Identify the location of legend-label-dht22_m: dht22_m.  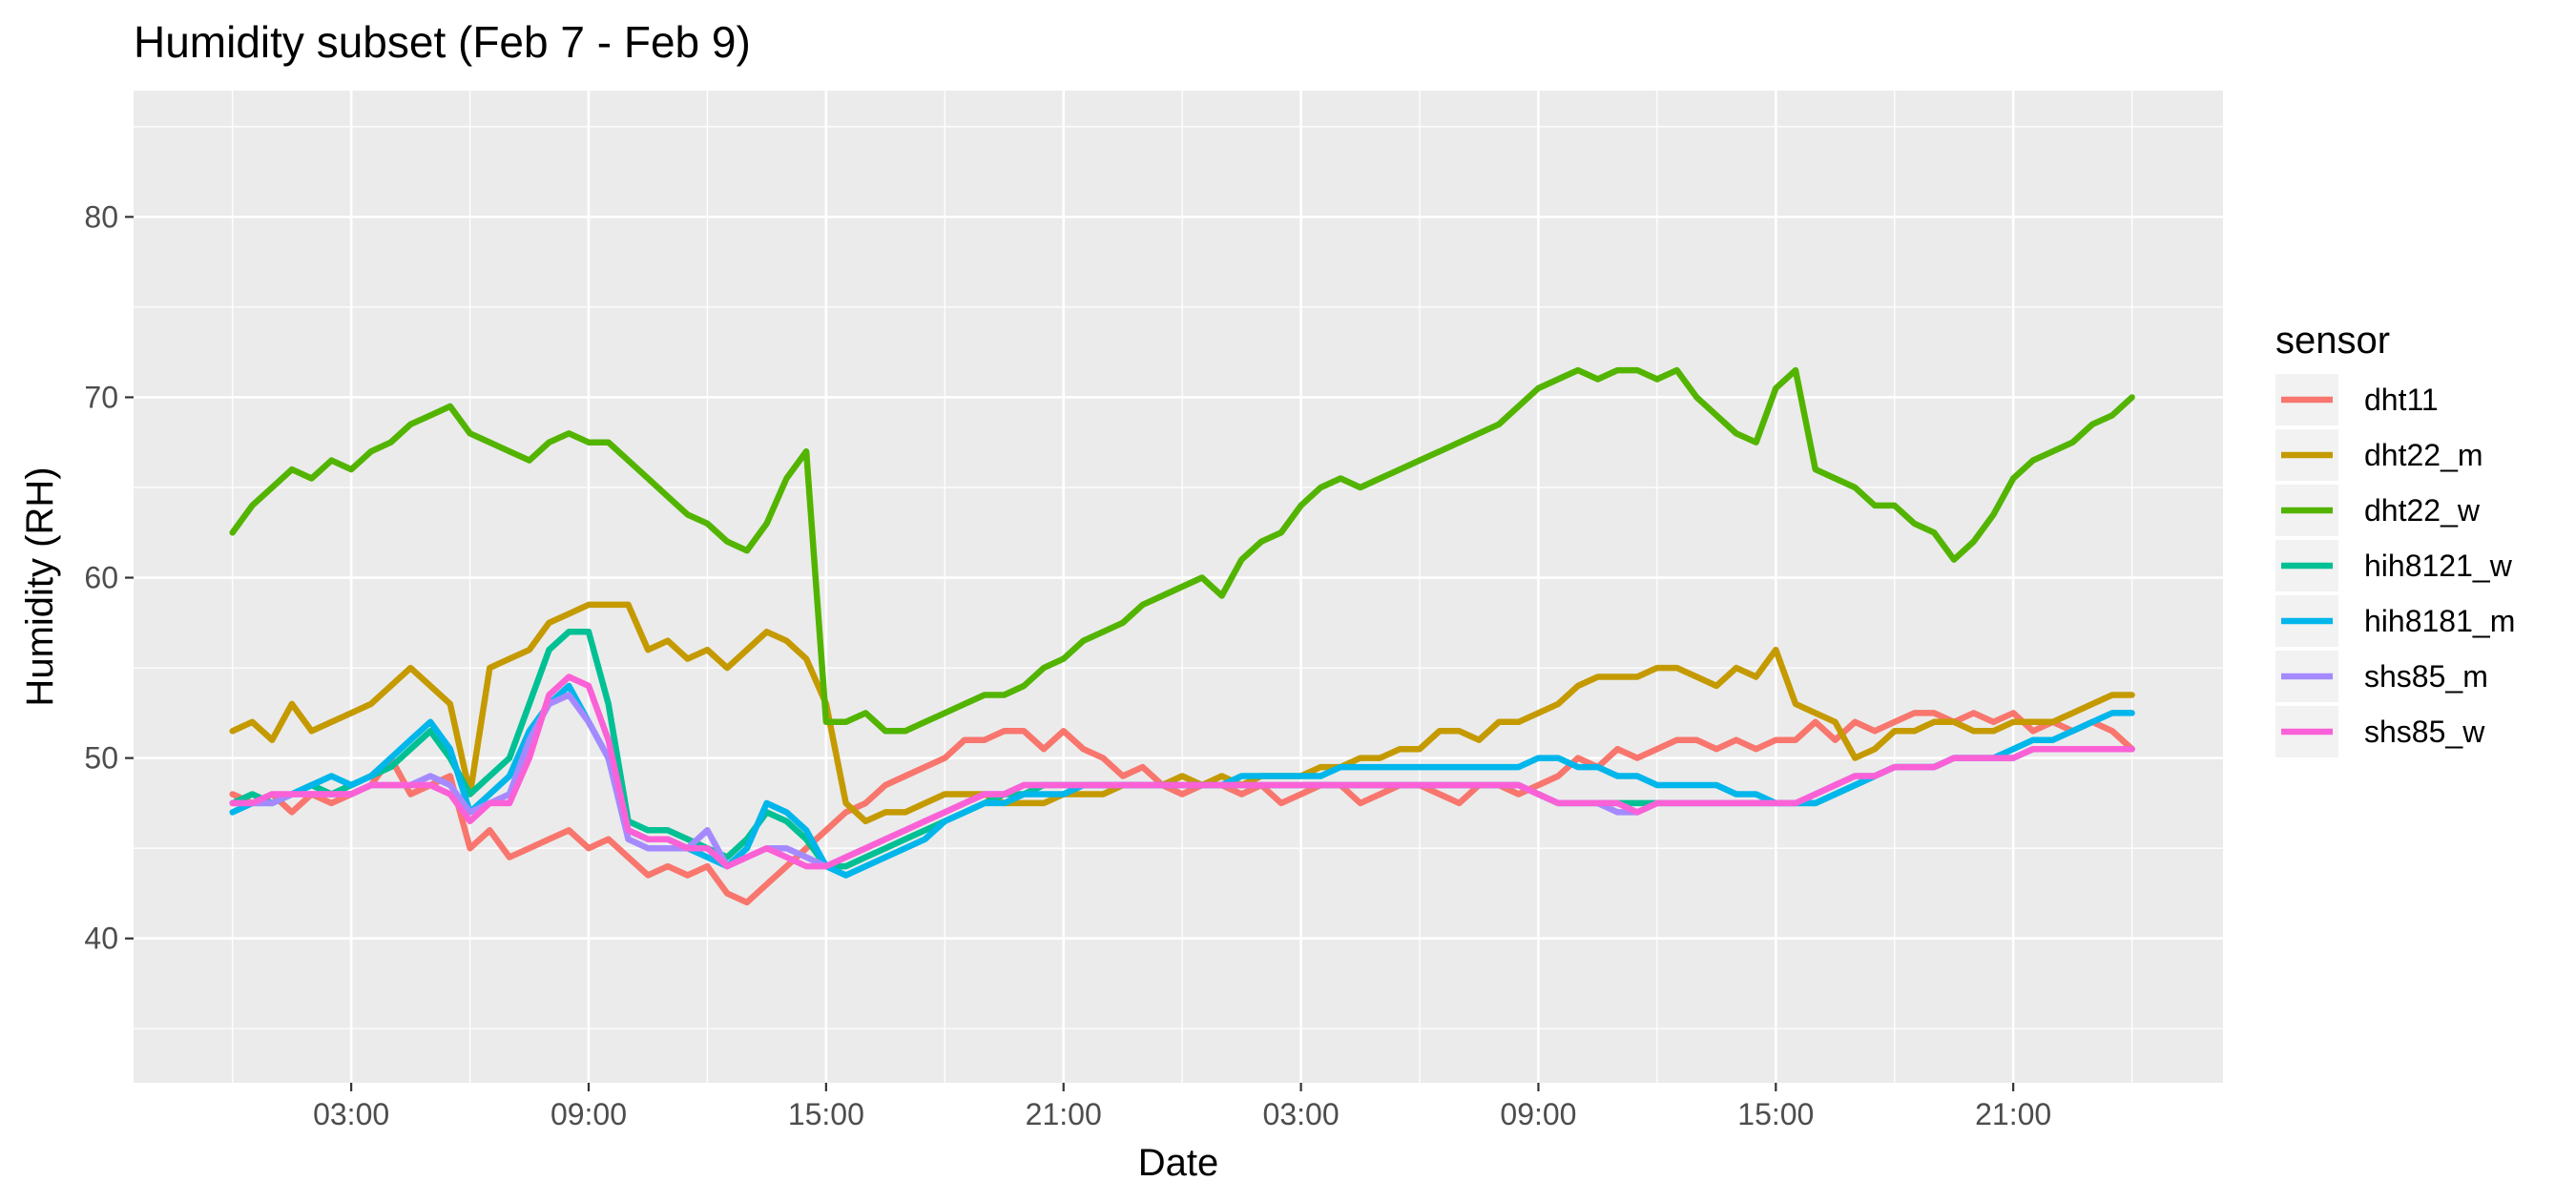
(2423, 455).